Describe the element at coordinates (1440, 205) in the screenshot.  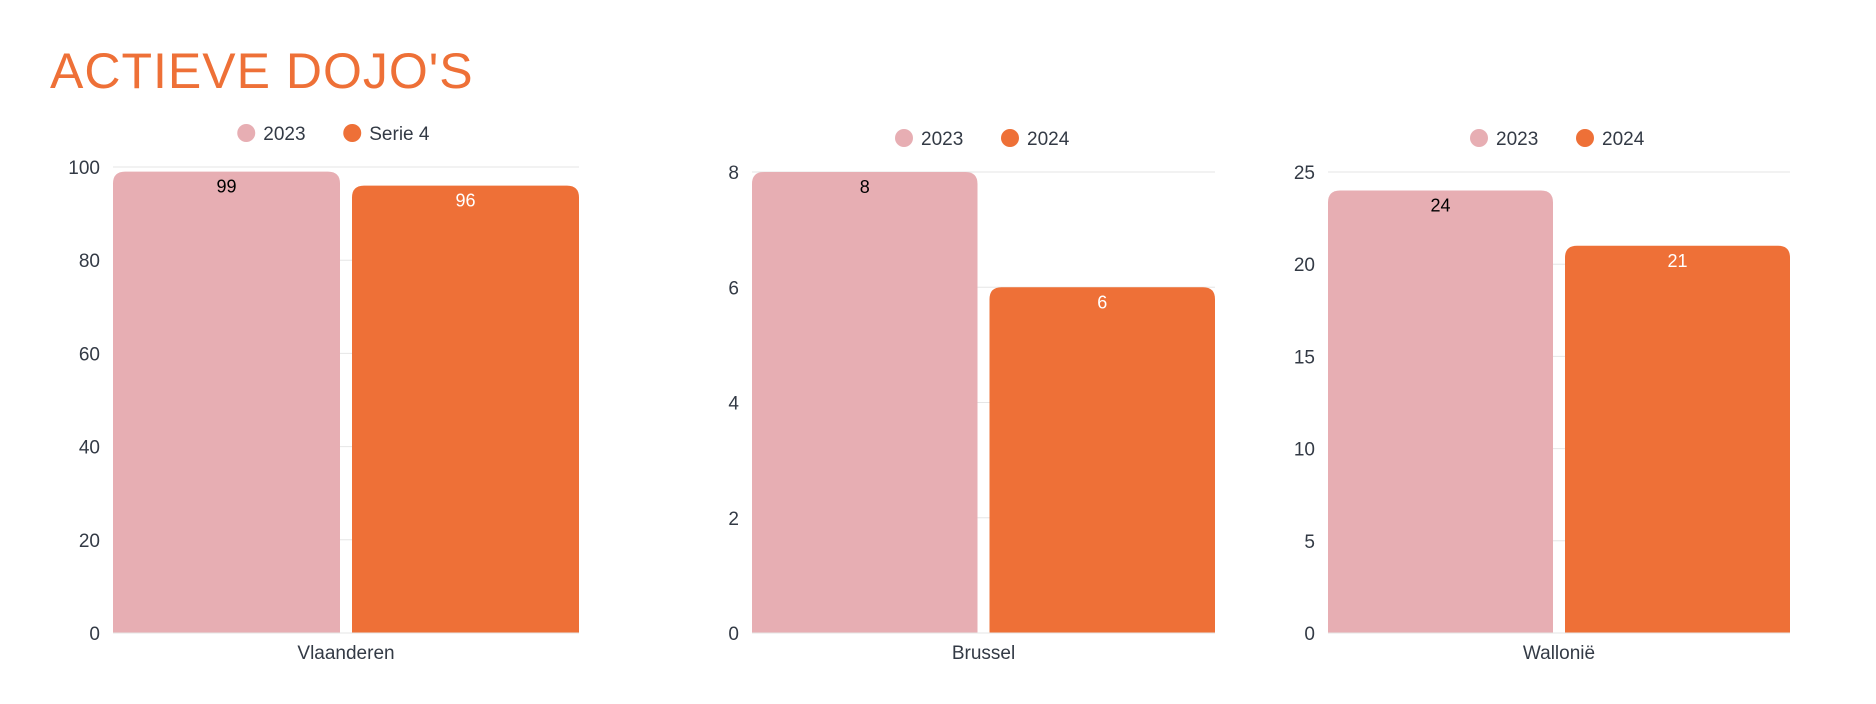
I see `data-label: 24` at that location.